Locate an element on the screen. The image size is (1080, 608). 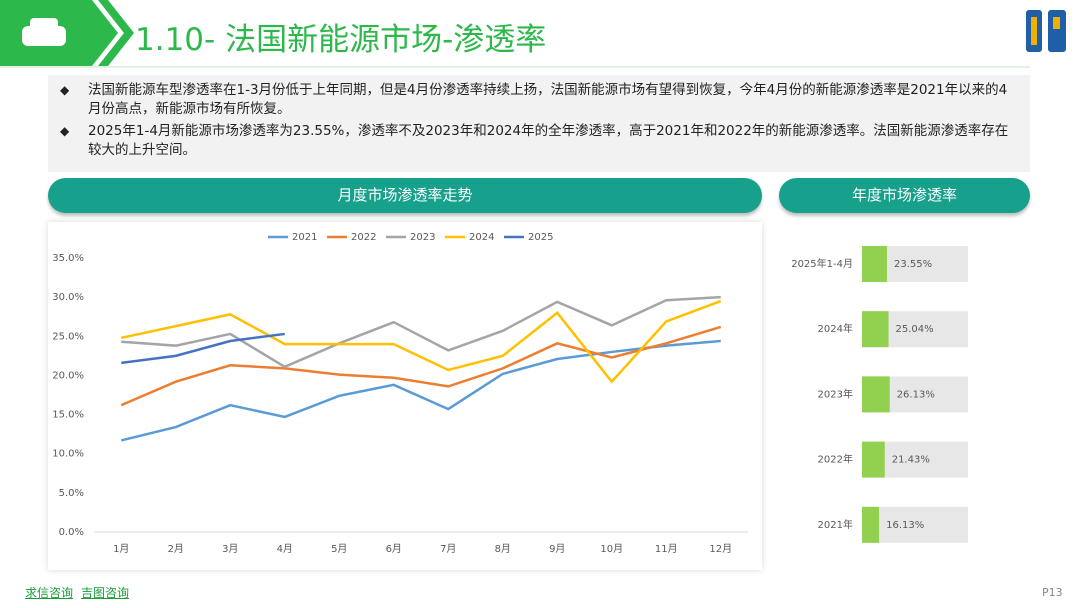
x-tick-label: 12月 is located at coordinates (720, 549).